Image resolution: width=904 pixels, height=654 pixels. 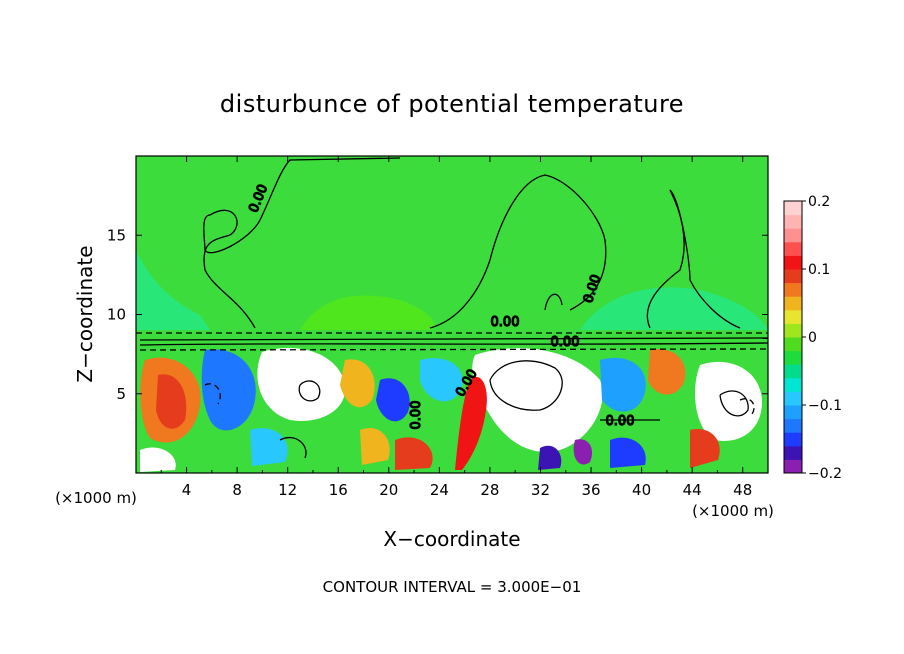 What do you see at coordinates (540, 490) in the screenshot?
I see `x-tick-label: 32` at bounding box center [540, 490].